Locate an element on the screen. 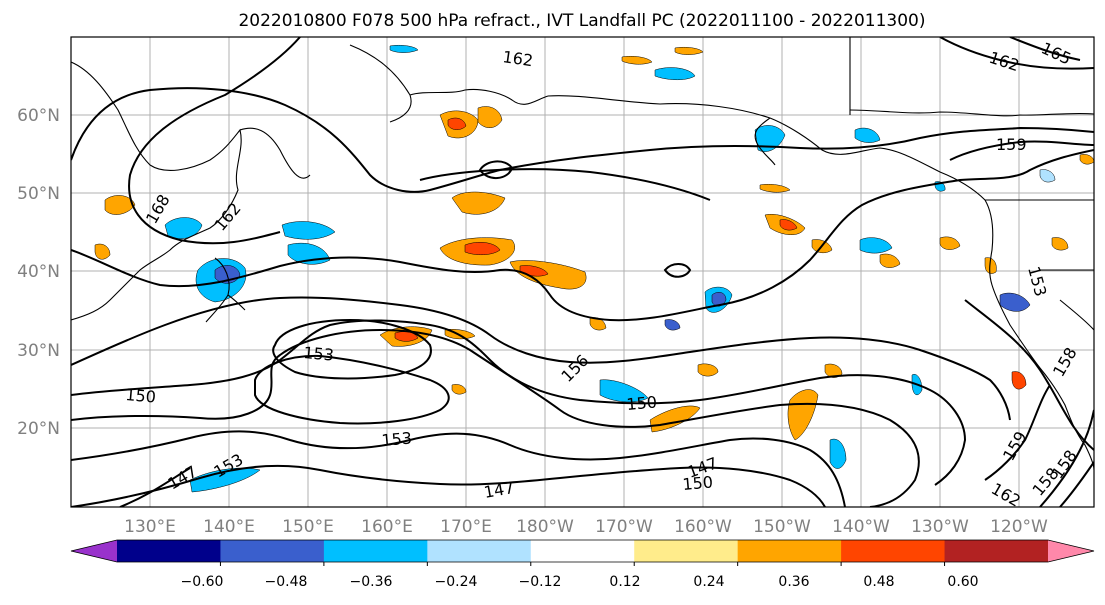  colorbar-tick-label: −0.48 is located at coordinates (286, 582).